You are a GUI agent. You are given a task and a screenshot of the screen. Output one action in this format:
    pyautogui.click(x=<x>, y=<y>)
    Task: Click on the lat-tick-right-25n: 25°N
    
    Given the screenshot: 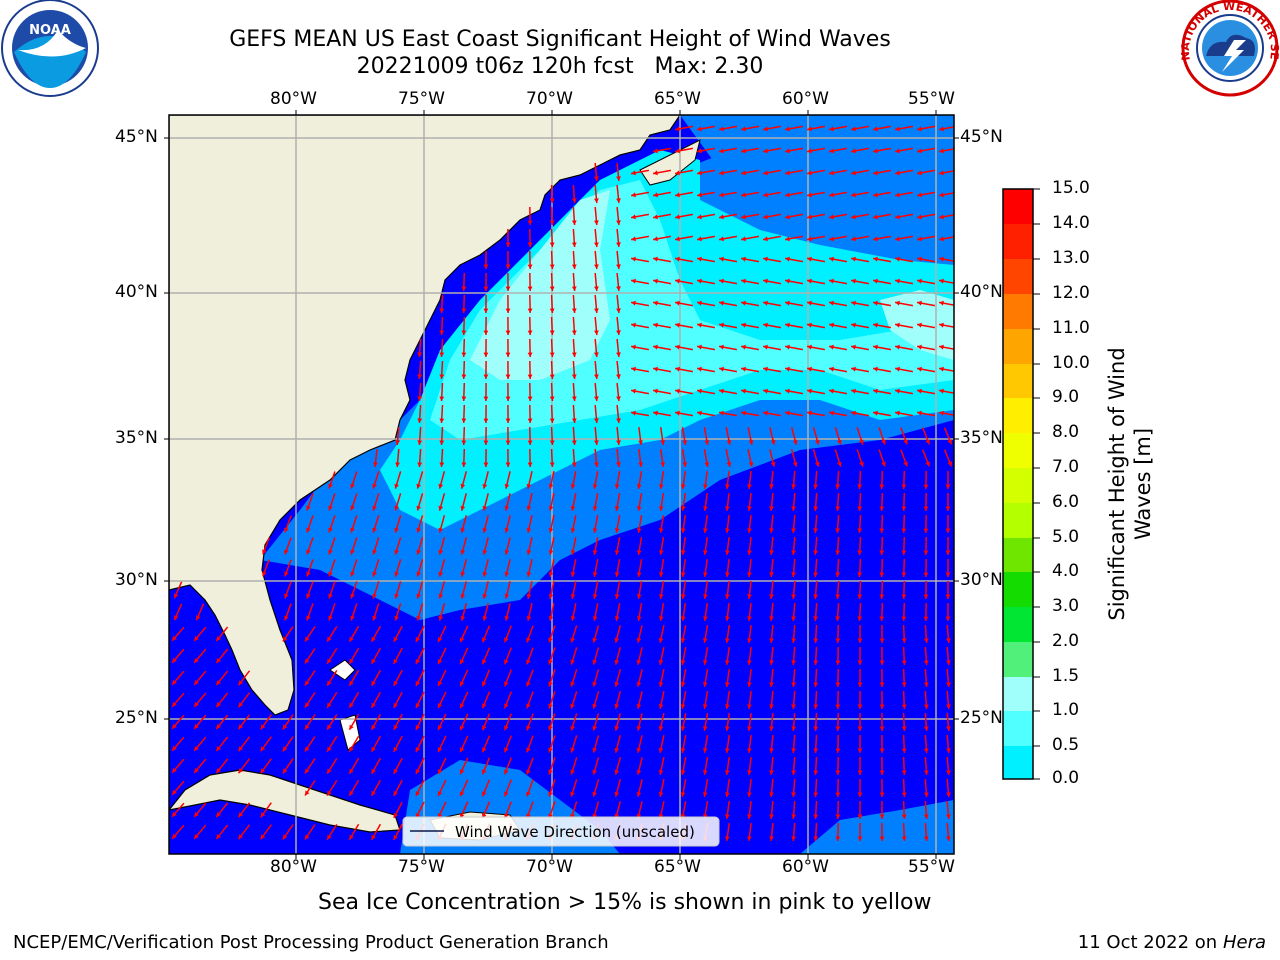 What is the action you would take?
    pyautogui.click(x=981, y=718)
    